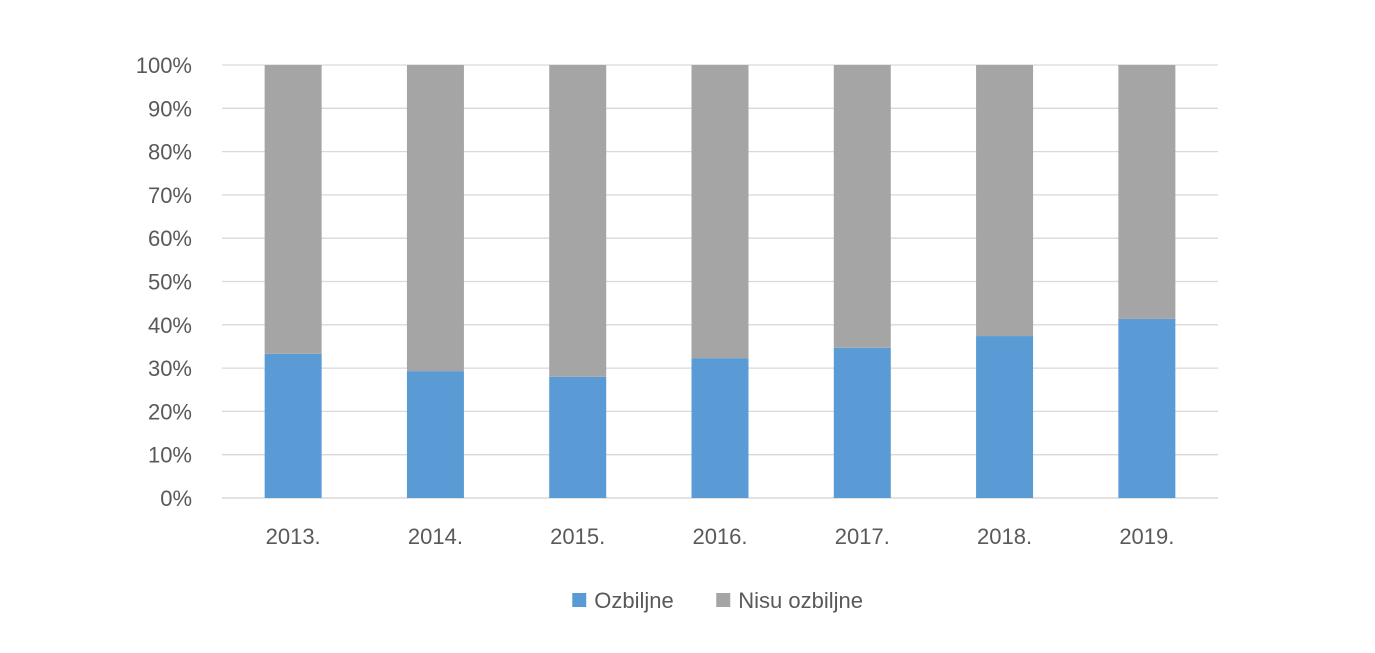  I want to click on legend-item: Ozbiljne, so click(623, 600).